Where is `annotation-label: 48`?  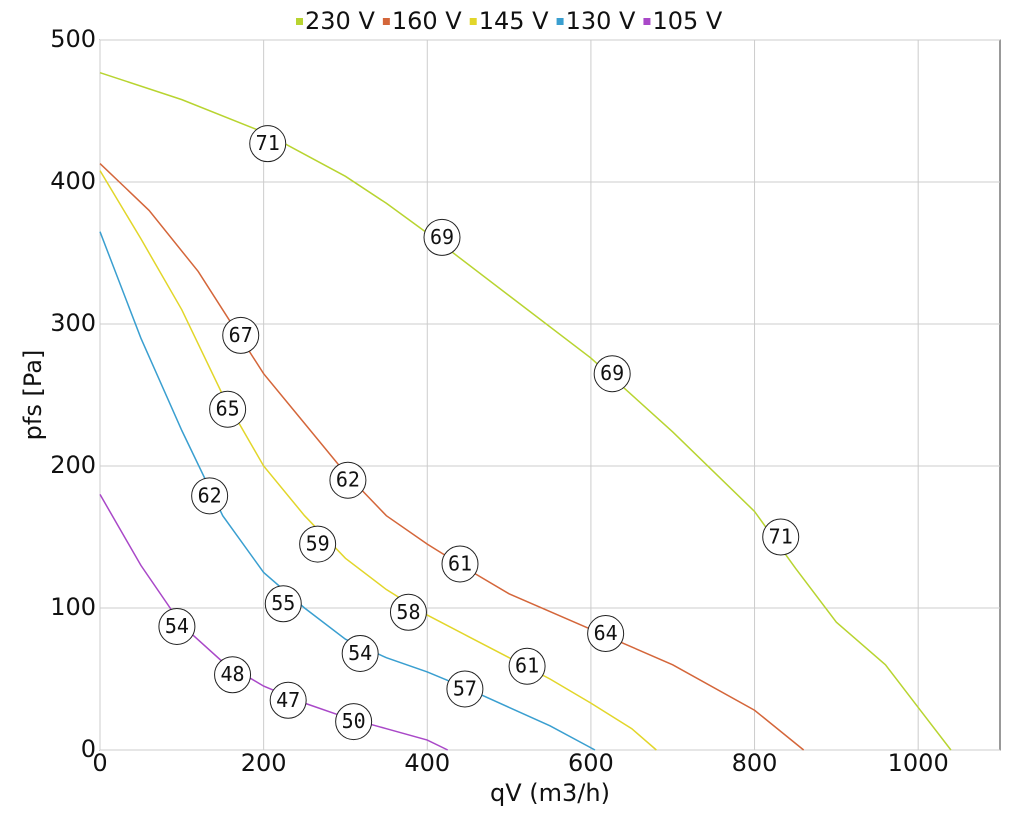
annotation-label: 48 is located at coordinates (232, 674).